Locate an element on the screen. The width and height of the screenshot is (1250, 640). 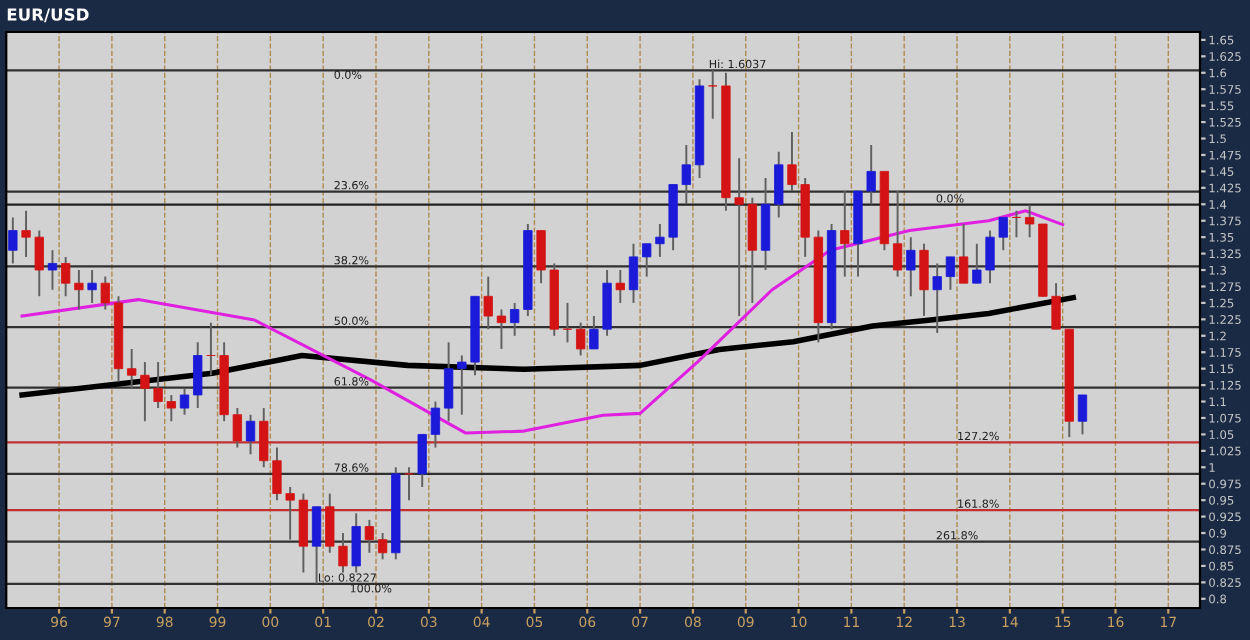
chart-title: EUR/USD is located at coordinates (48, 15).